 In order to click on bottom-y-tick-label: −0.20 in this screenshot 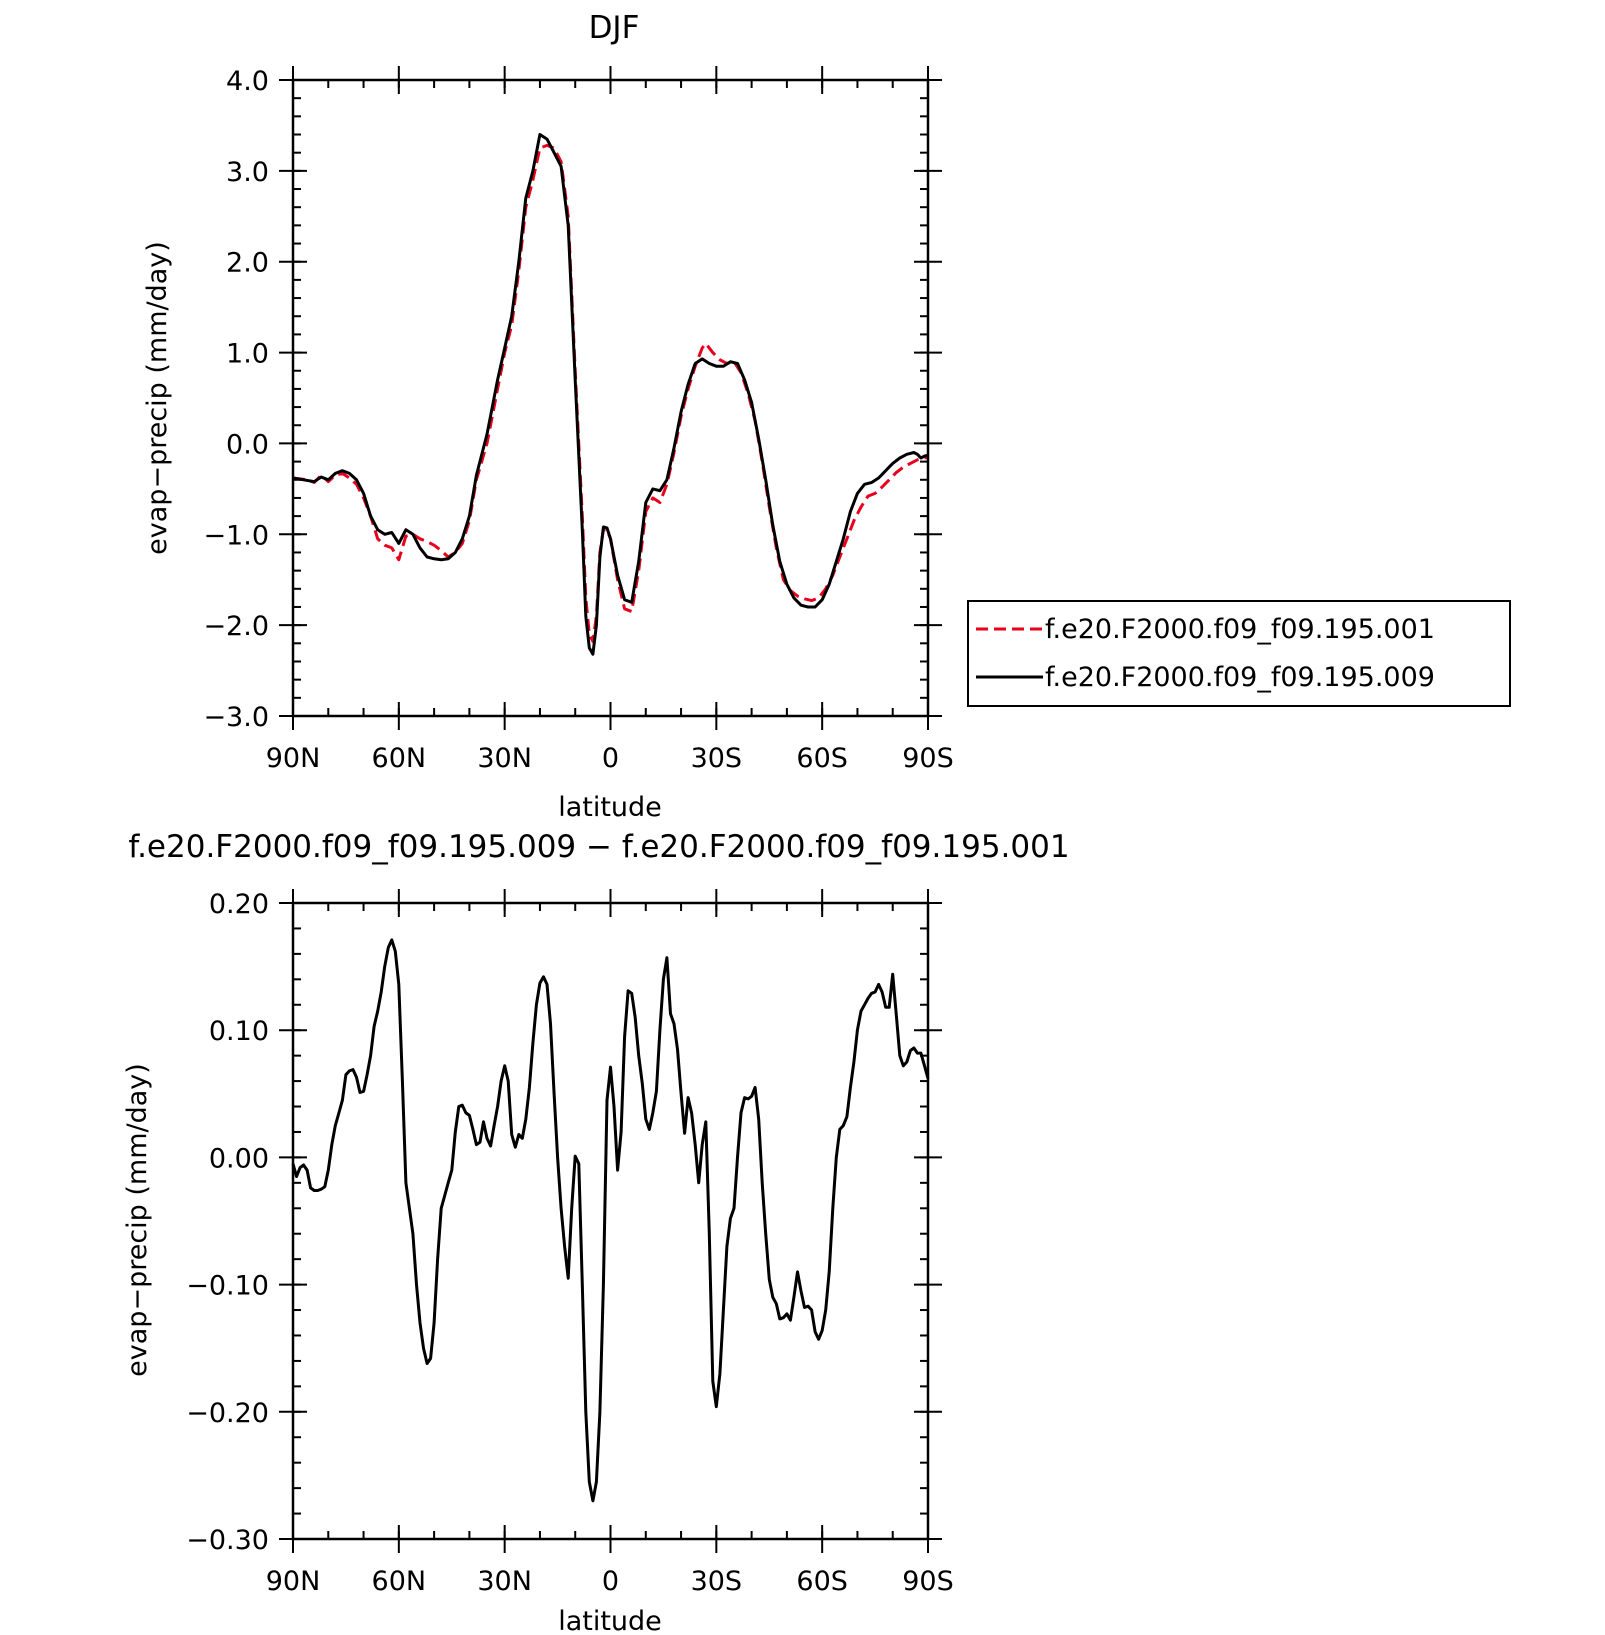, I will do `click(227, 1413)`.